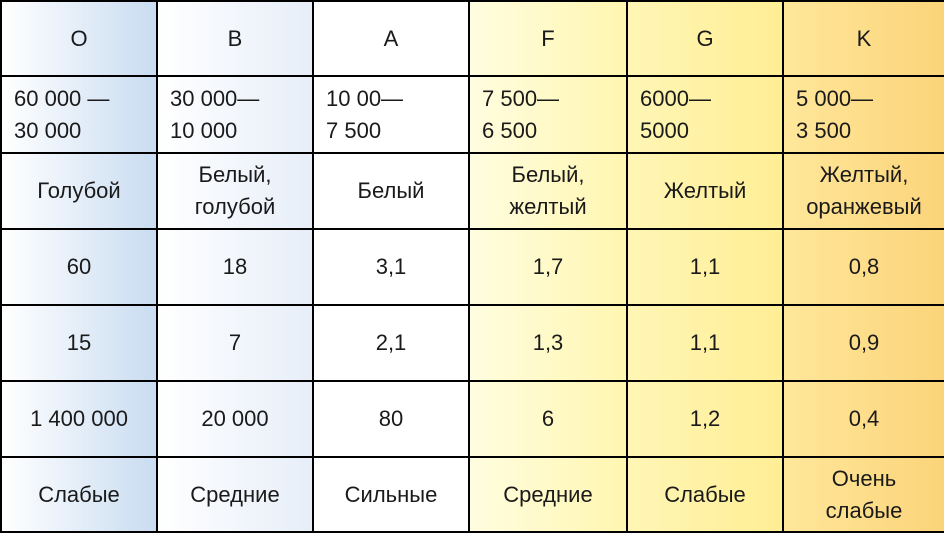 The image size is (944, 533). Describe the element at coordinates (863, 114) in the screenshot. I see `temperature-cell-k: 5 000— 3 500` at that location.